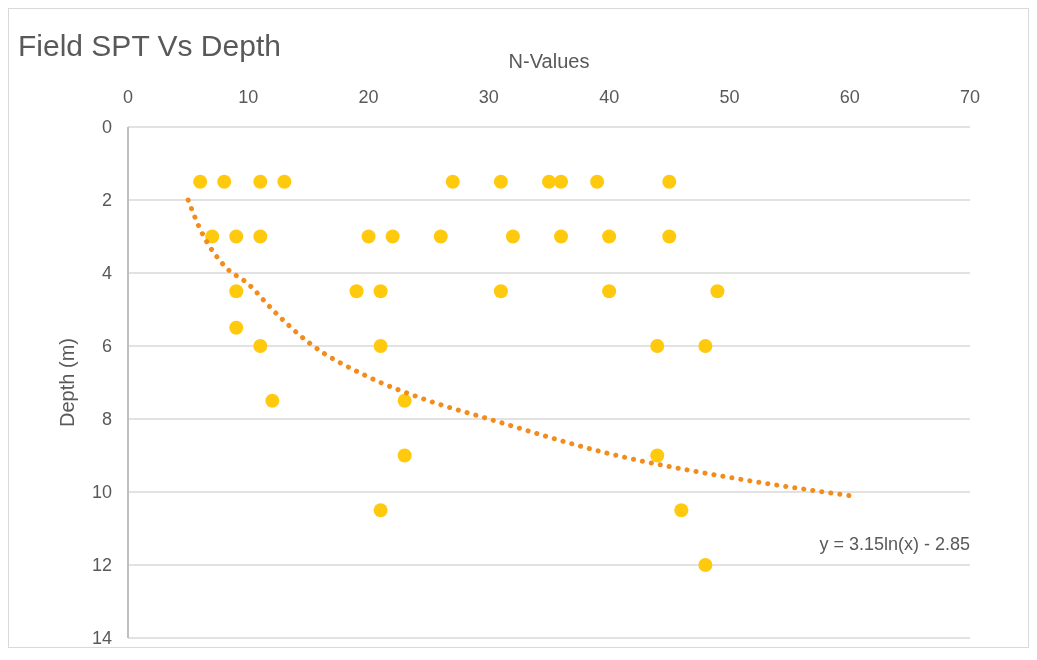 This screenshot has height=660, width=1037. Describe the element at coordinates (368, 97) in the screenshot. I see `x-tick-label: 20` at that location.